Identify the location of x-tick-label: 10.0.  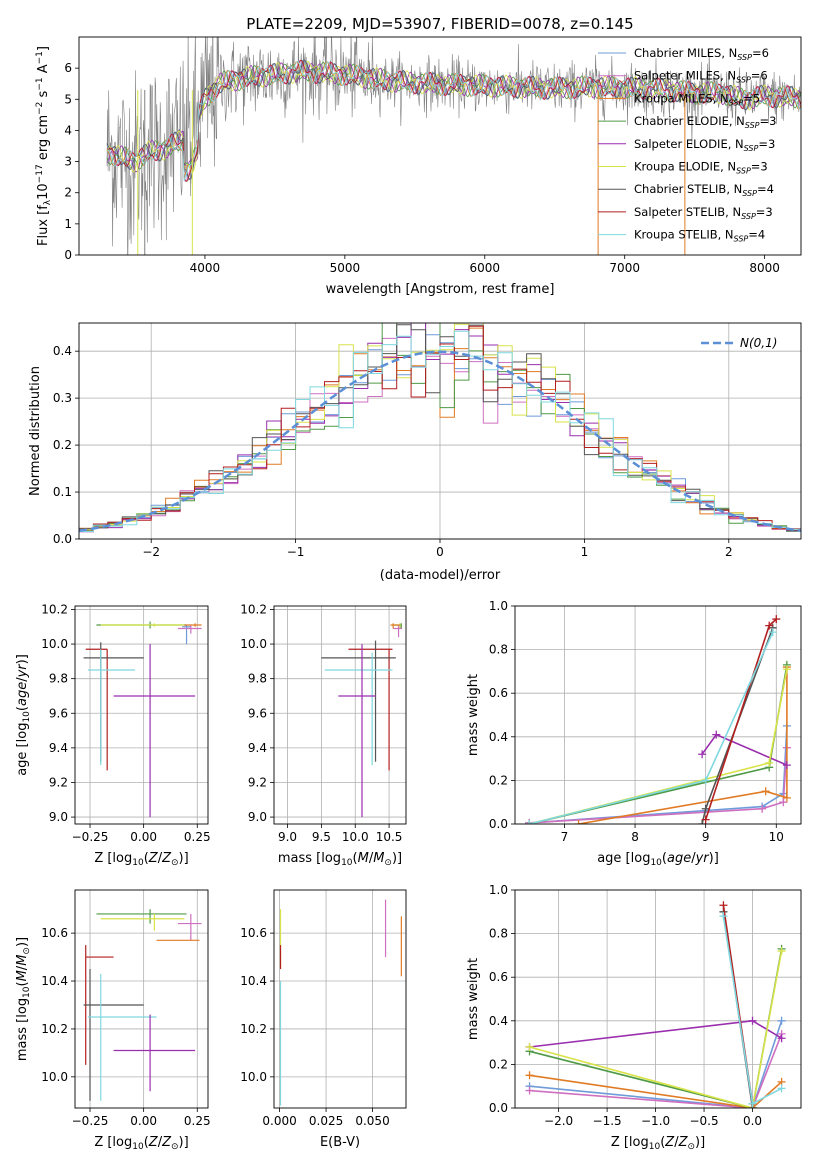
(355, 837).